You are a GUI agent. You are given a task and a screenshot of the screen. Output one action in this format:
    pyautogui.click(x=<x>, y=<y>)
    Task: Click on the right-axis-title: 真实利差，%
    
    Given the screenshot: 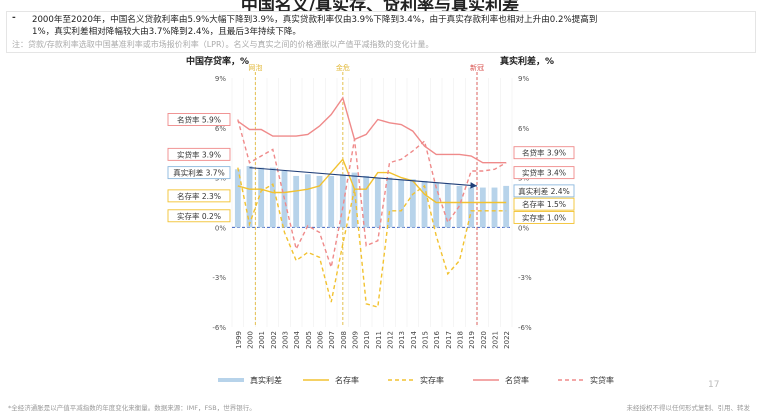 What is the action you would take?
    pyautogui.click(x=527, y=61)
    